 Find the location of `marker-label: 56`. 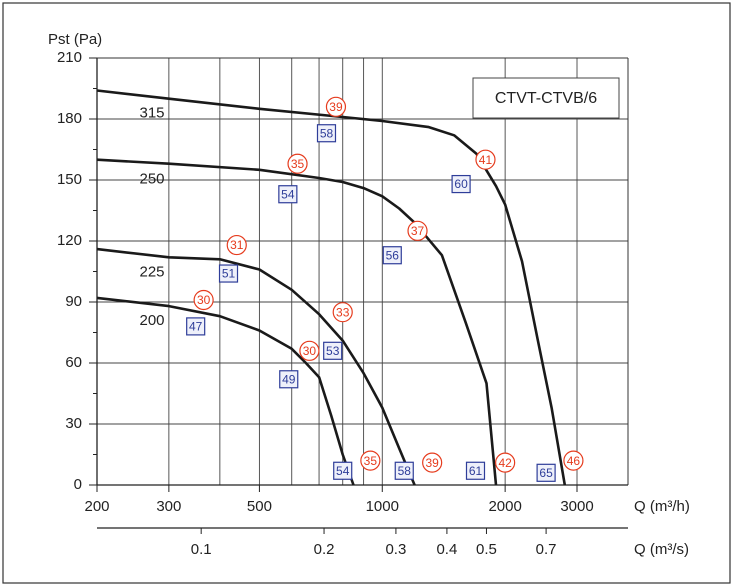

marker-label: 56 is located at coordinates (393, 255).